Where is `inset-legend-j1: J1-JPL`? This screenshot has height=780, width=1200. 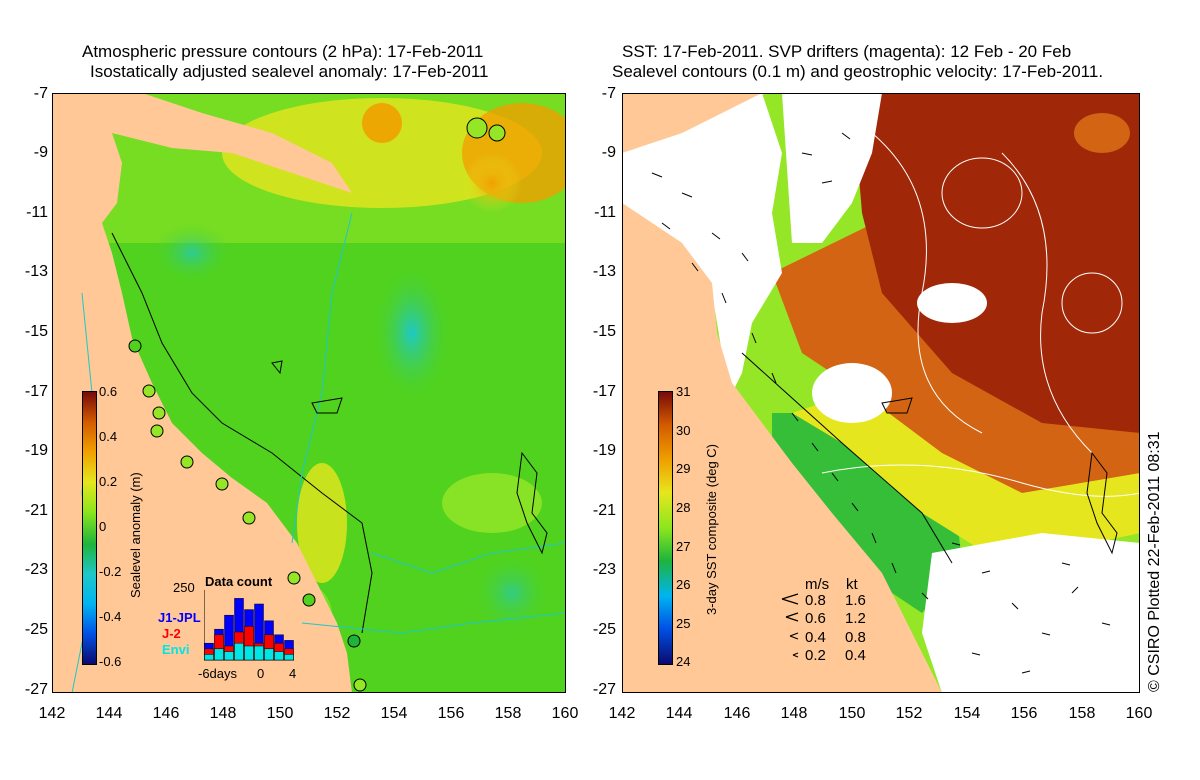
inset-legend-j1: J1-JPL is located at coordinates (179, 617).